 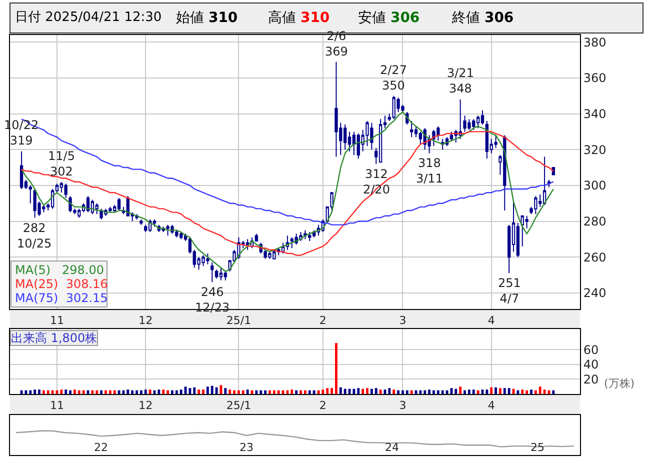 What do you see at coordinates (322, 321) in the screenshot?
I see `x-tick-label: 2` at bounding box center [322, 321].